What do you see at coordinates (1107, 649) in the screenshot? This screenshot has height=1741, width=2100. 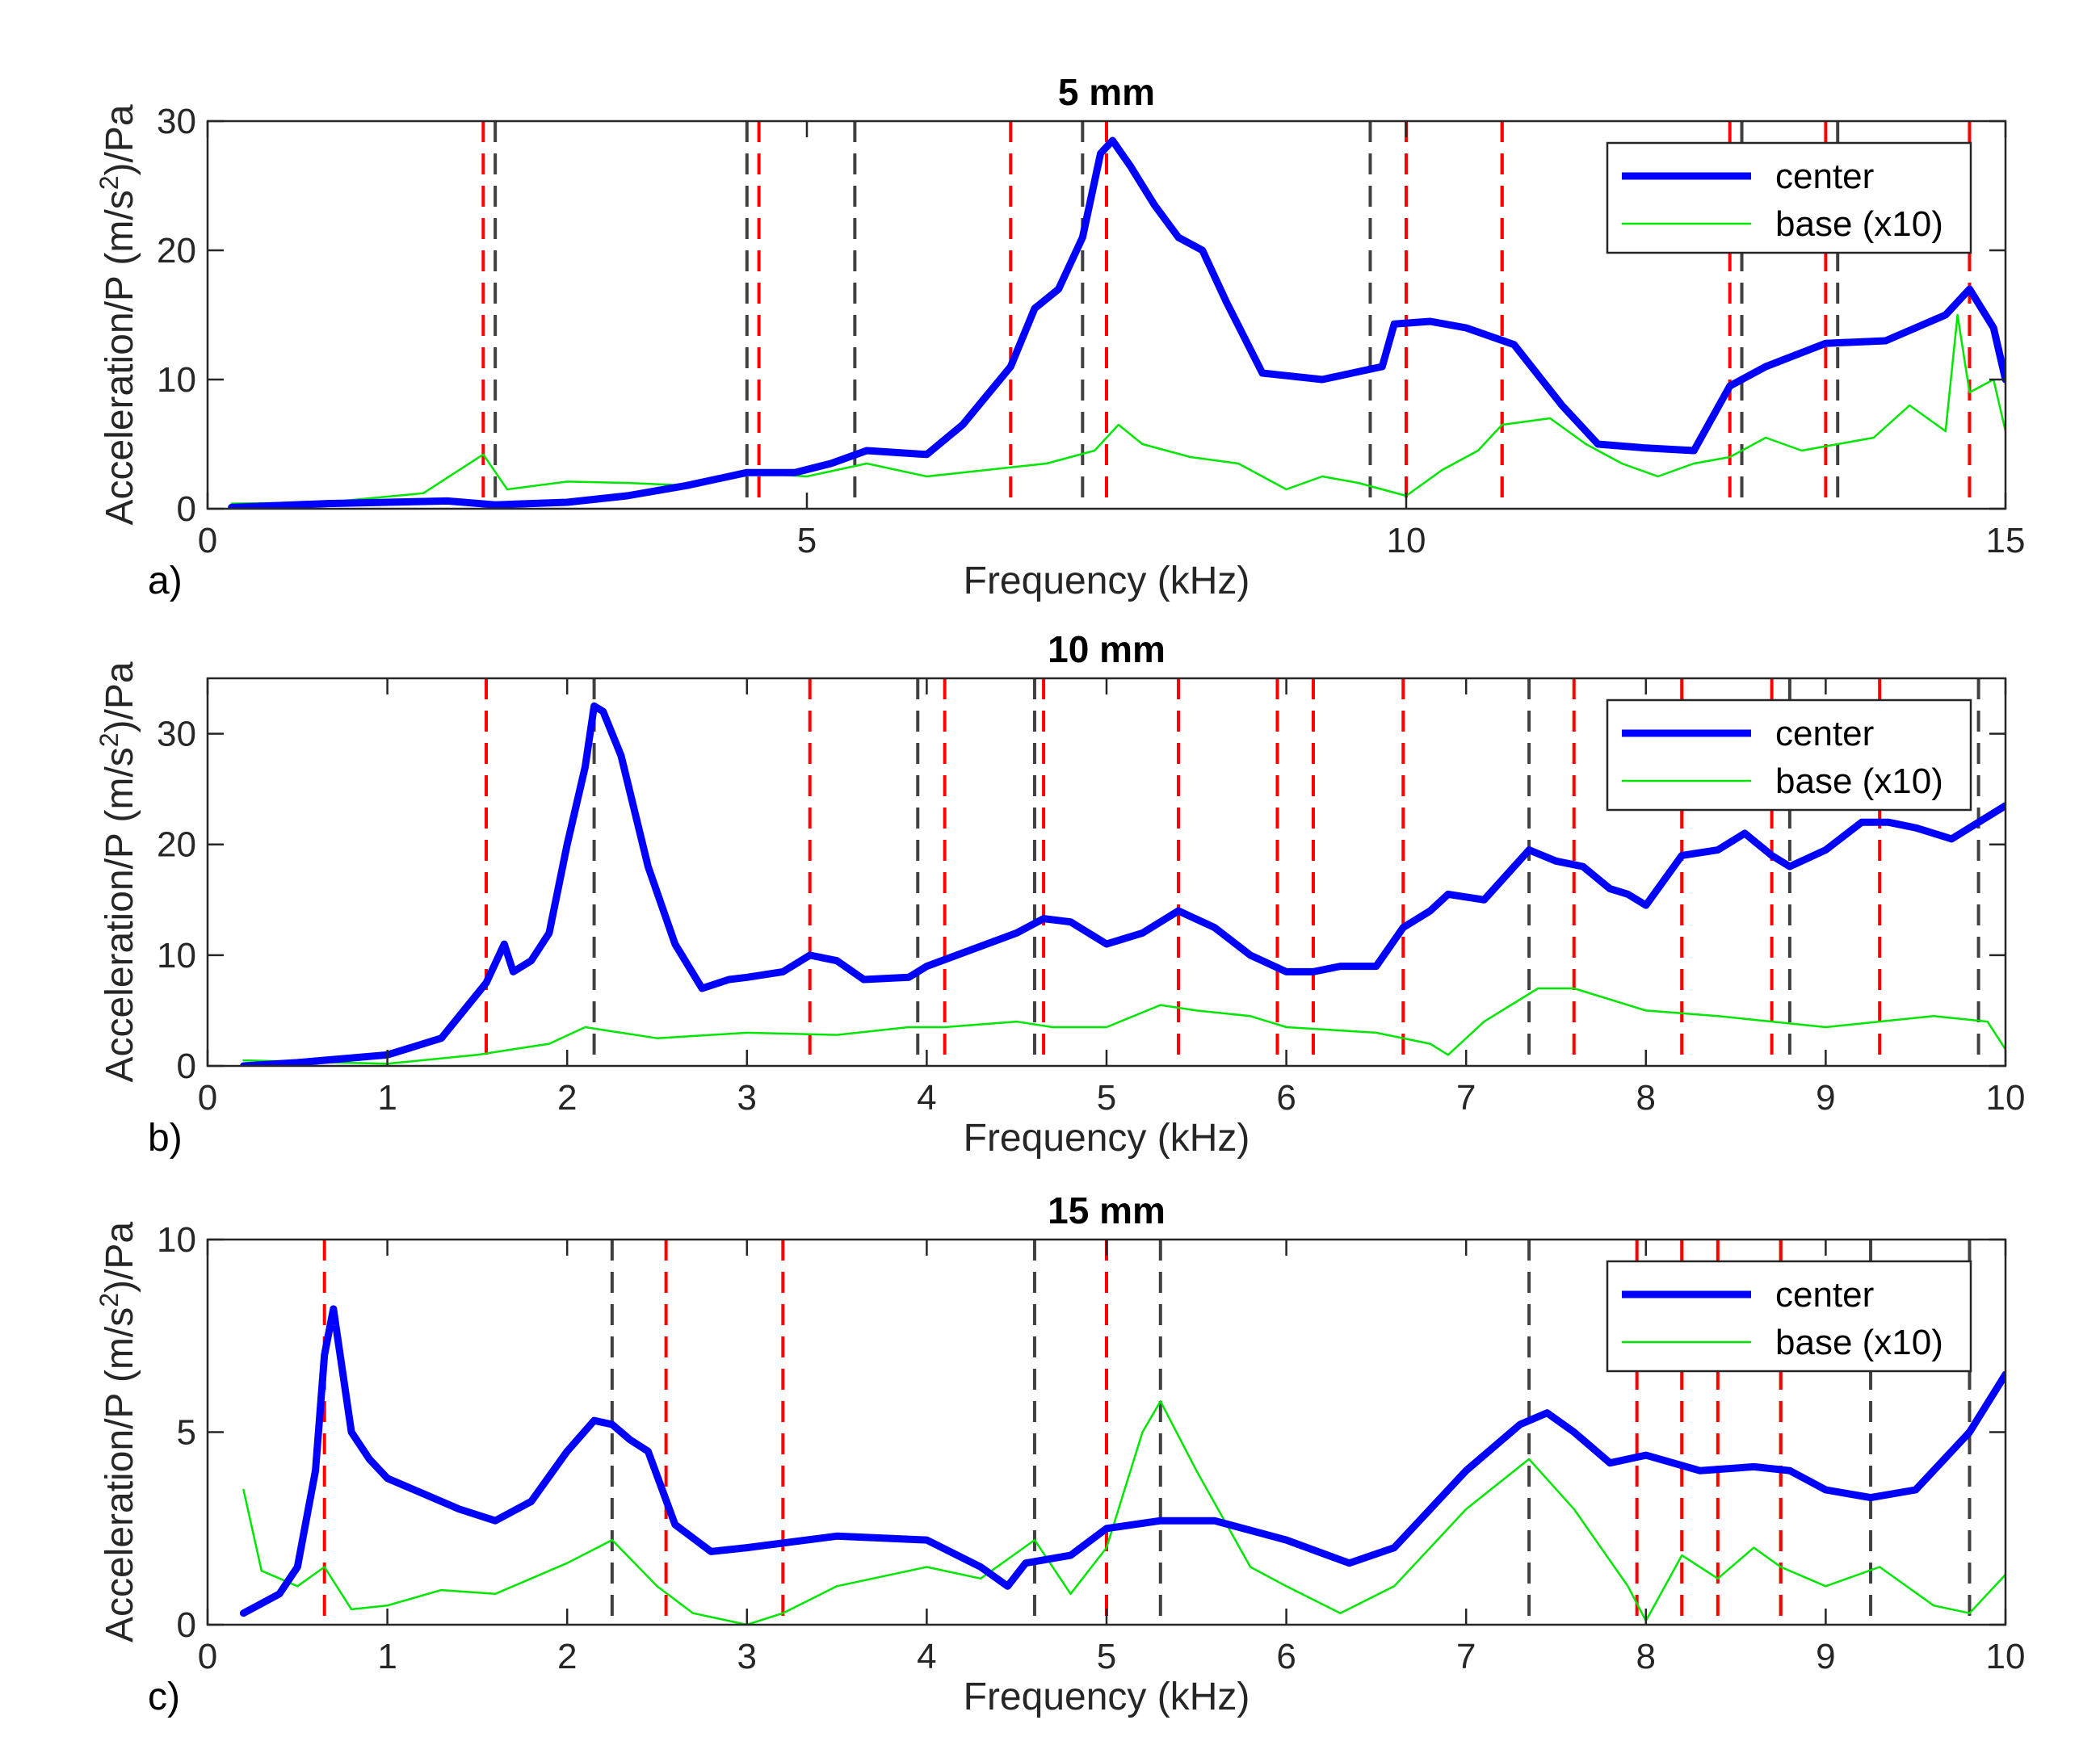 I see `chart-title: 10 mm` at bounding box center [1107, 649].